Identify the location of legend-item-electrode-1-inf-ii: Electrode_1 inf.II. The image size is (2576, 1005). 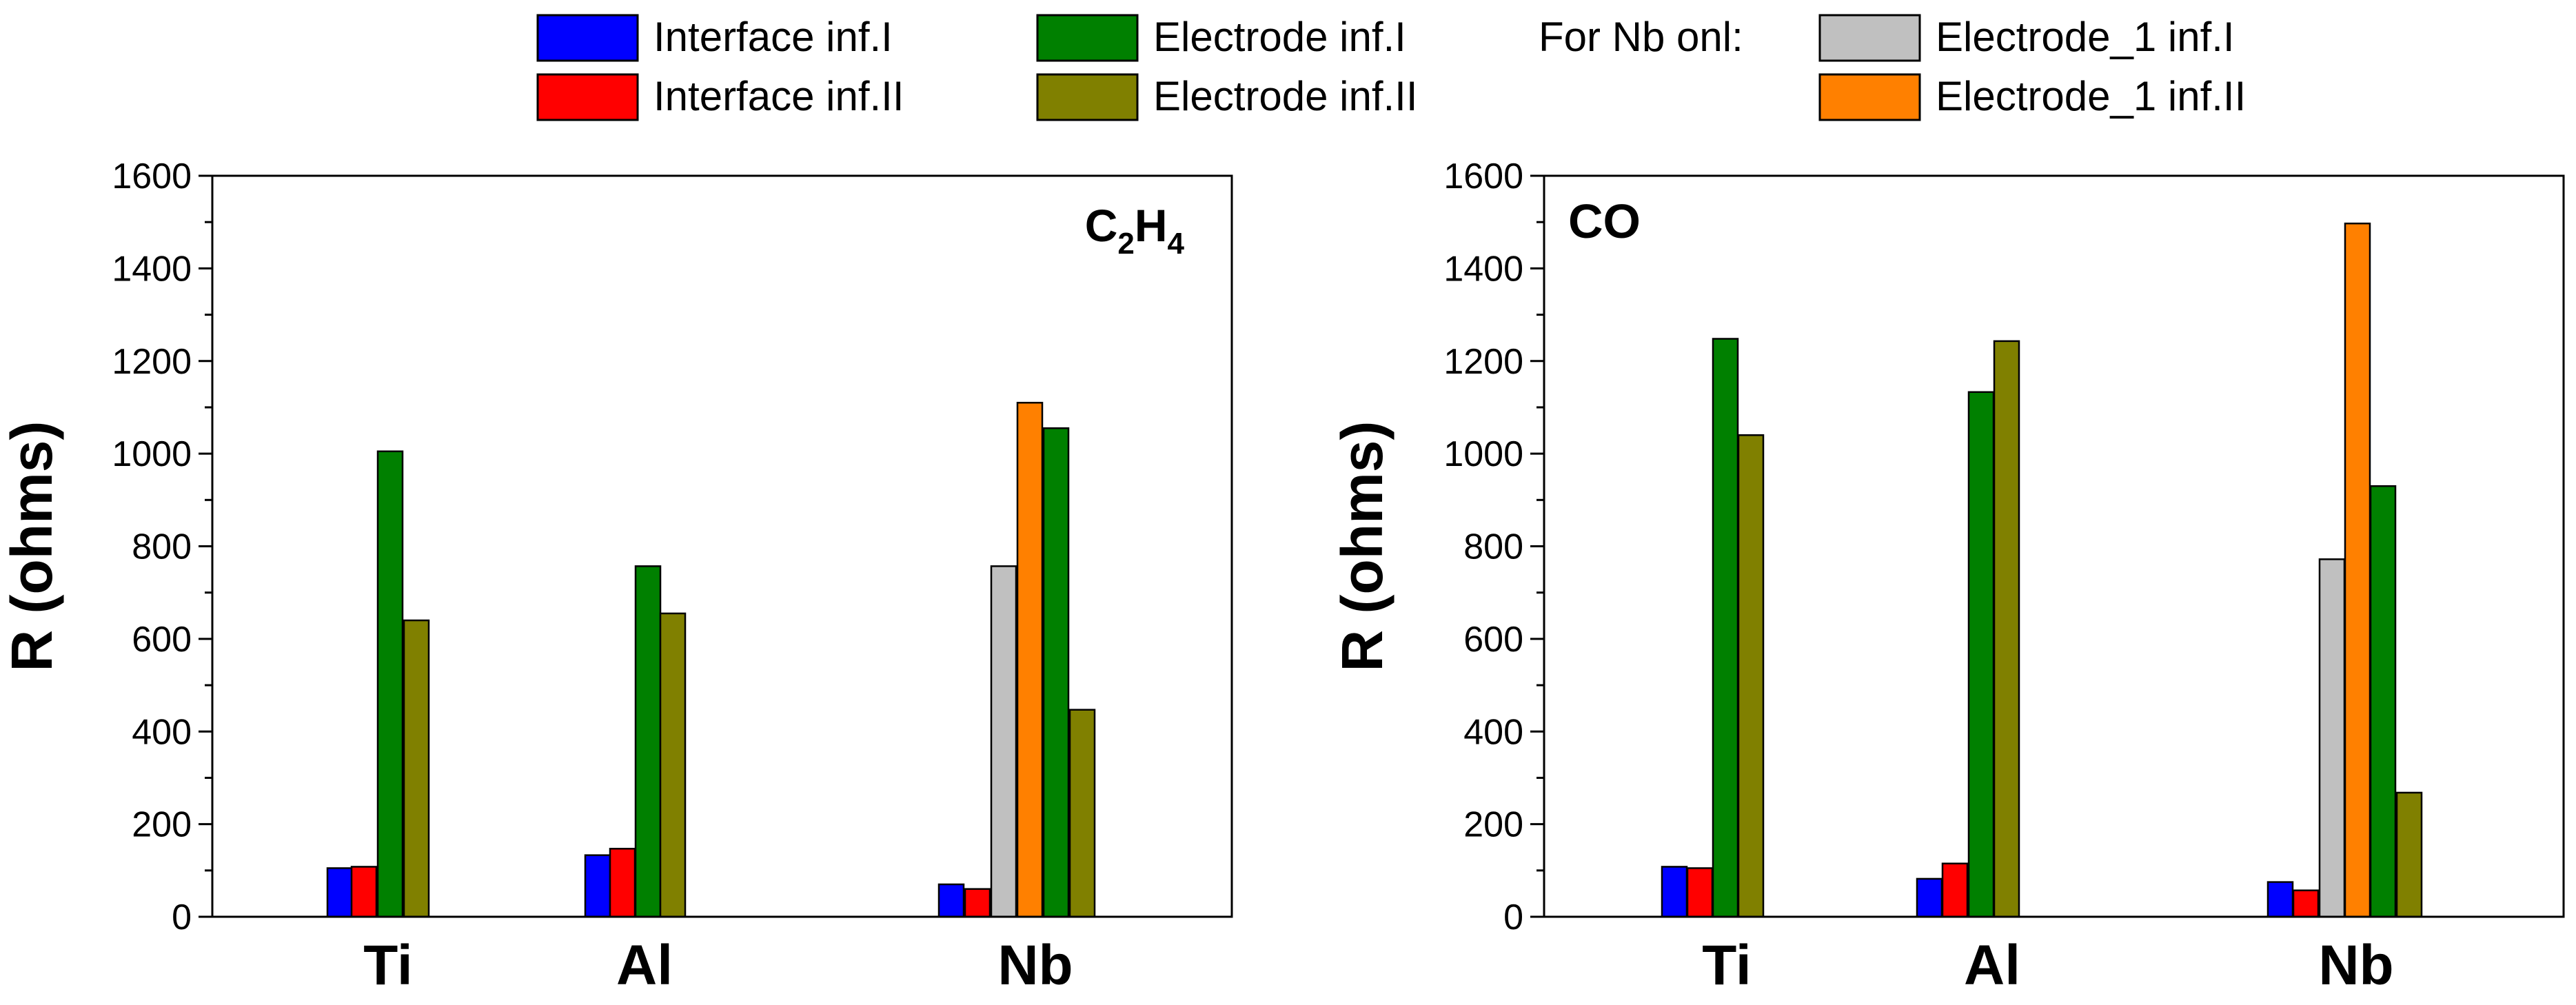
(2032, 97).